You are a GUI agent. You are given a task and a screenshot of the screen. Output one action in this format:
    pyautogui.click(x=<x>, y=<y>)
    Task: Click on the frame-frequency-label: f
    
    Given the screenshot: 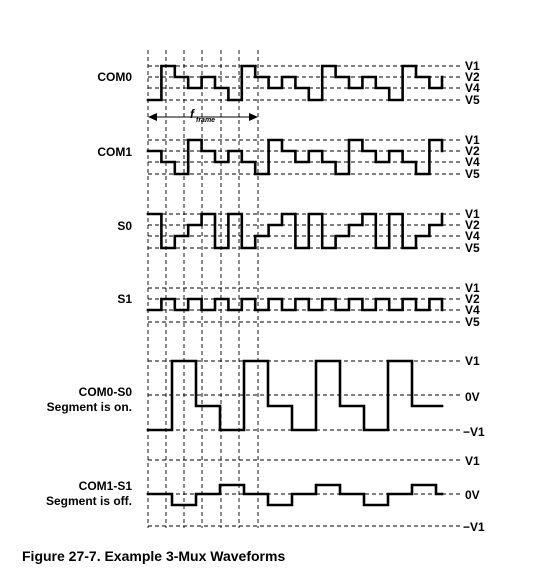 What is the action you would take?
    pyautogui.click(x=192, y=114)
    